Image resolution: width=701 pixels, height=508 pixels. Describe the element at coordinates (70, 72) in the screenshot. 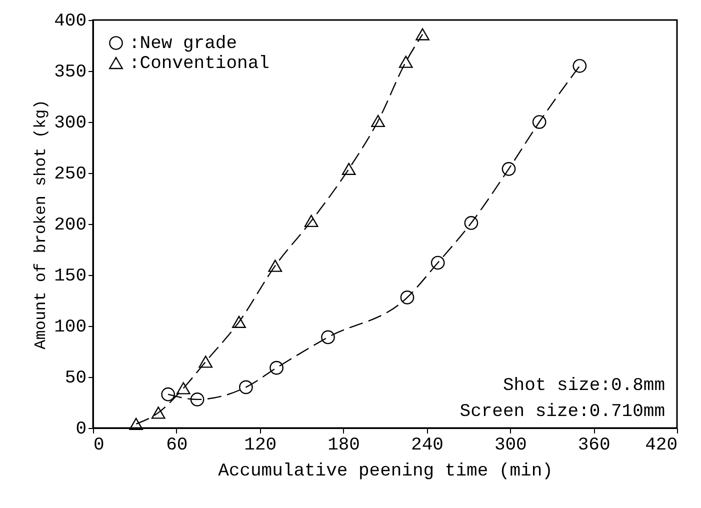

I see `y-tick-label: 350` at that location.